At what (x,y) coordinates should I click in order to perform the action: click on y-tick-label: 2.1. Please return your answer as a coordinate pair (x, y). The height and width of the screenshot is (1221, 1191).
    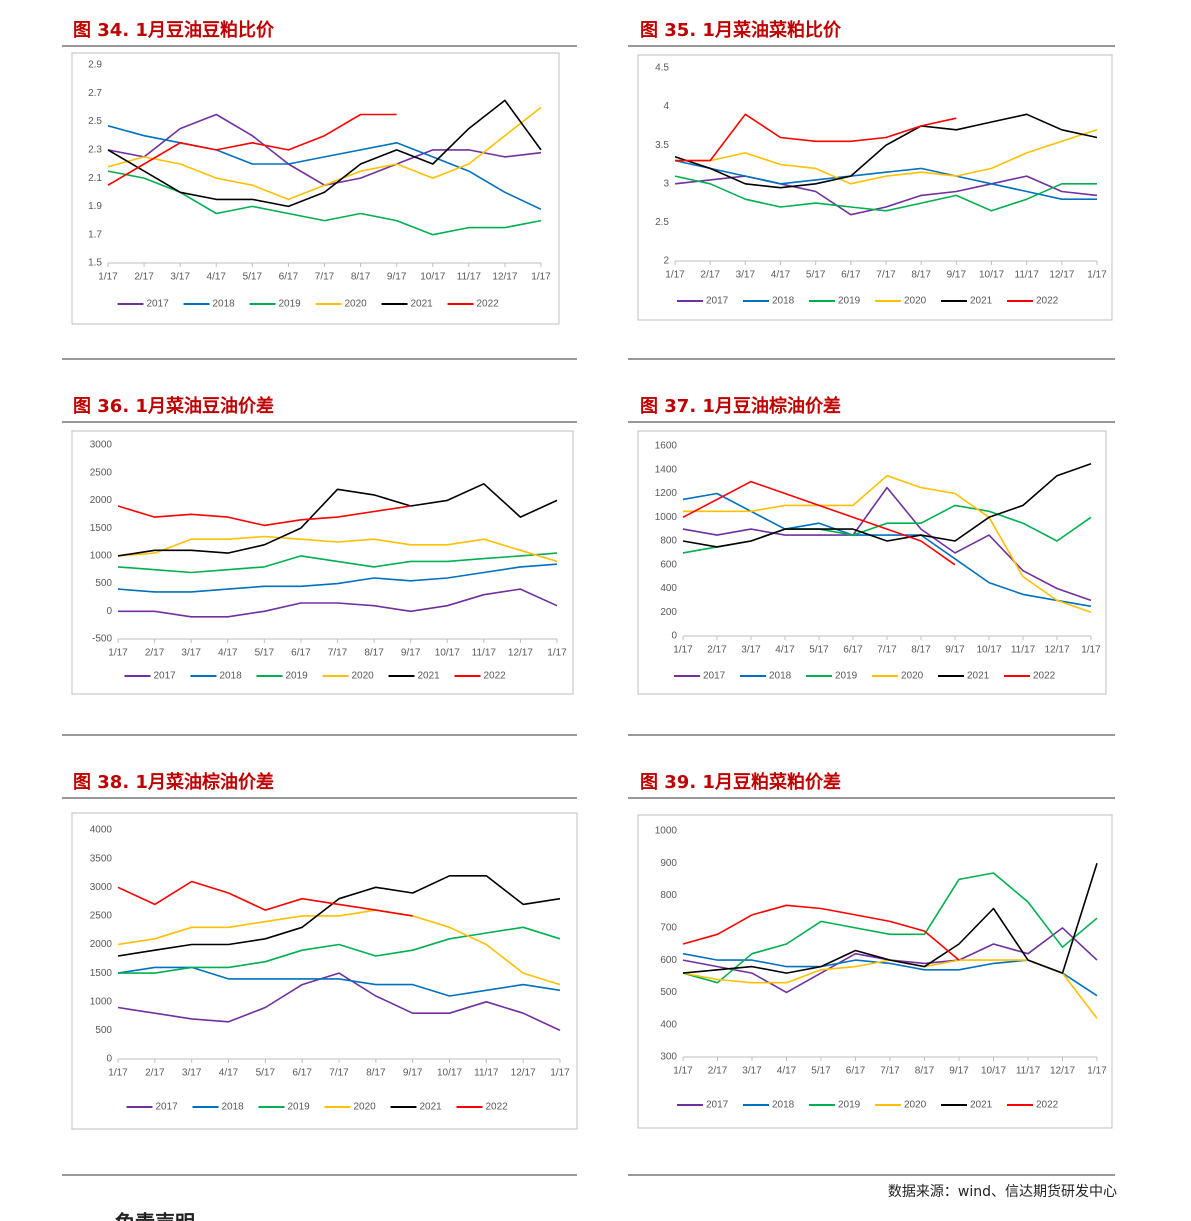
    Looking at the image, I should click on (95, 178).